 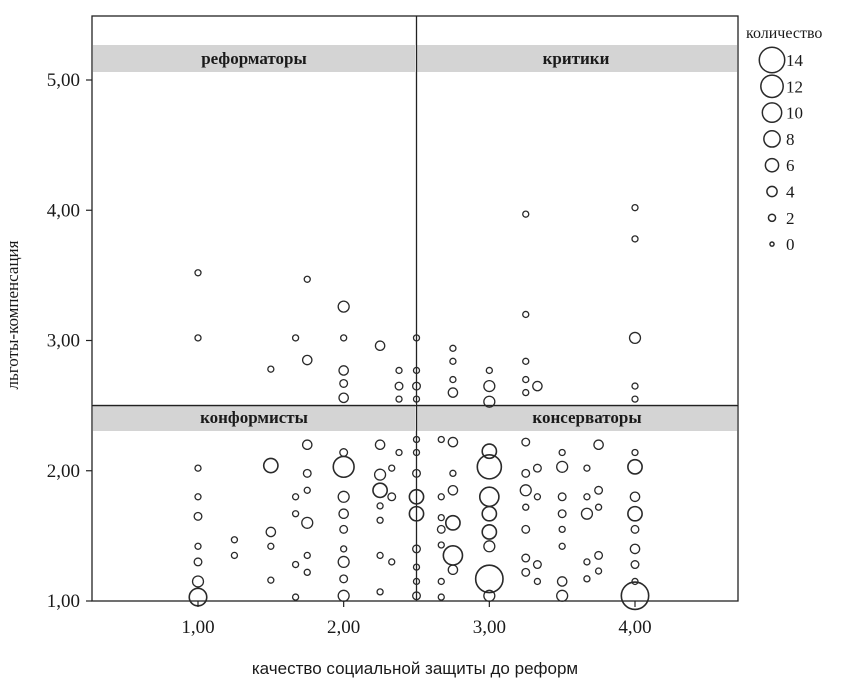 What do you see at coordinates (12, 314) in the screenshot?
I see `y-axis-title: льготы-компенсация` at bounding box center [12, 314].